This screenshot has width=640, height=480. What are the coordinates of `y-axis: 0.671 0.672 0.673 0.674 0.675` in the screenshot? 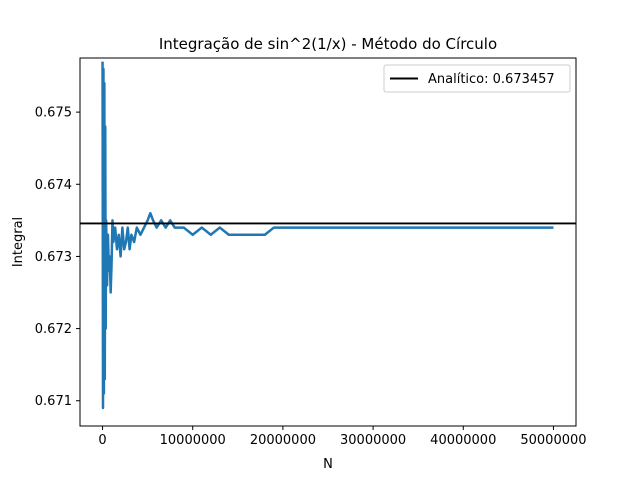 It's located at (57, 257).